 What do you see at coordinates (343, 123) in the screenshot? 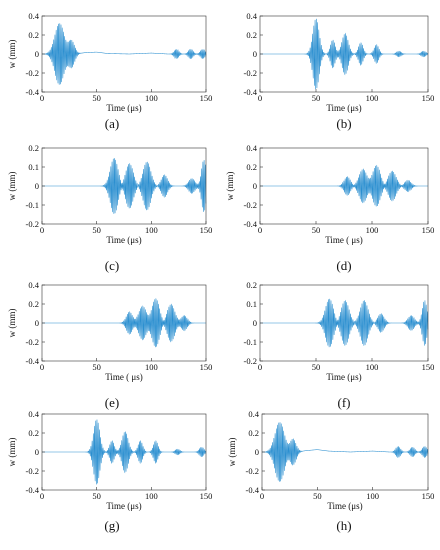
I see `subfigure-caption: (b)` at bounding box center [343, 123].